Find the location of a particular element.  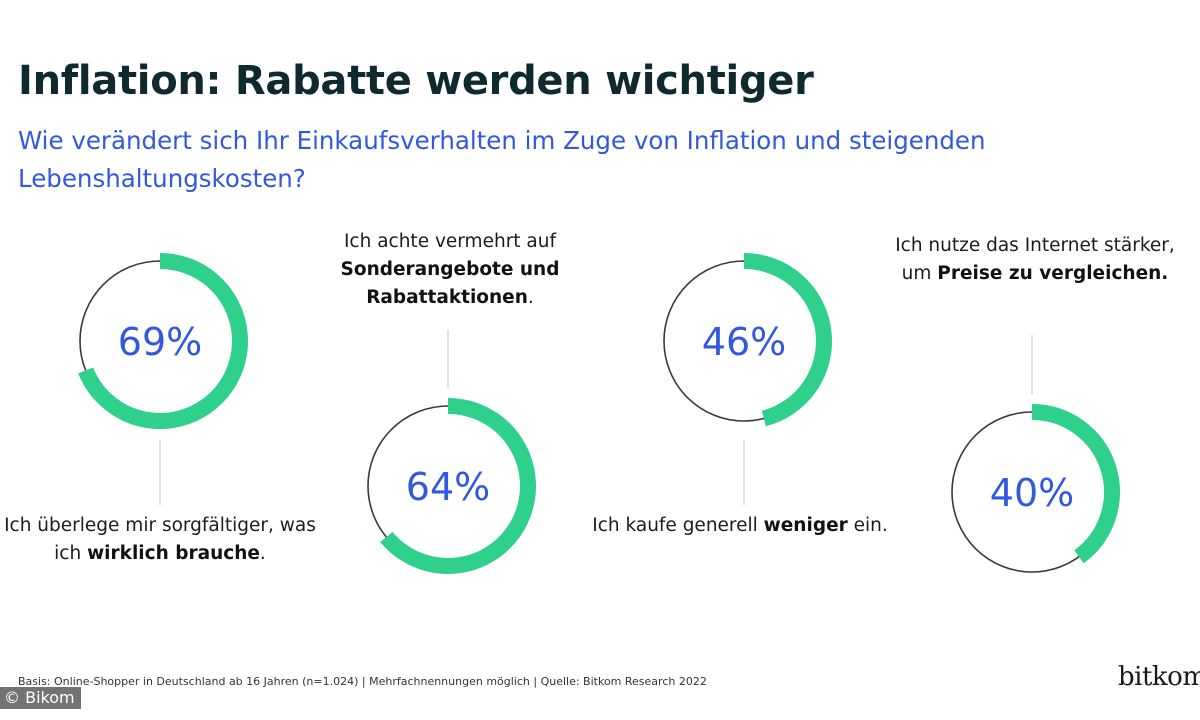

value-label-sonderangebote: 64% is located at coordinates (448, 487).